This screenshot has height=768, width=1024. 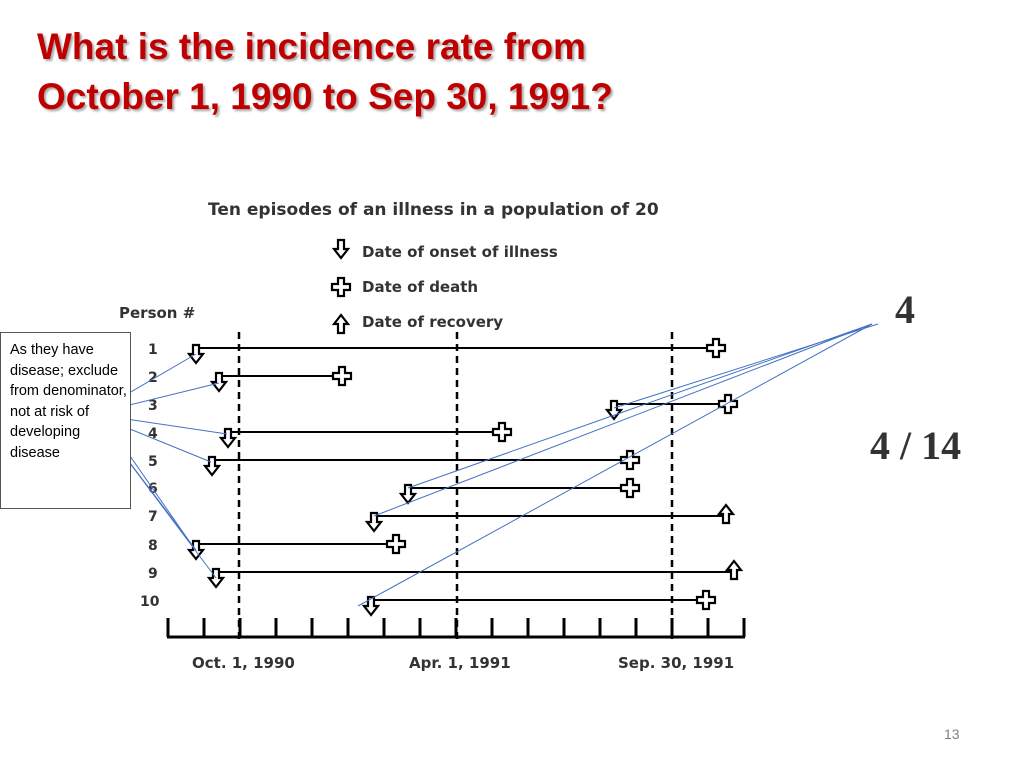 I want to click on person-label-2: 2, so click(x=153, y=378).